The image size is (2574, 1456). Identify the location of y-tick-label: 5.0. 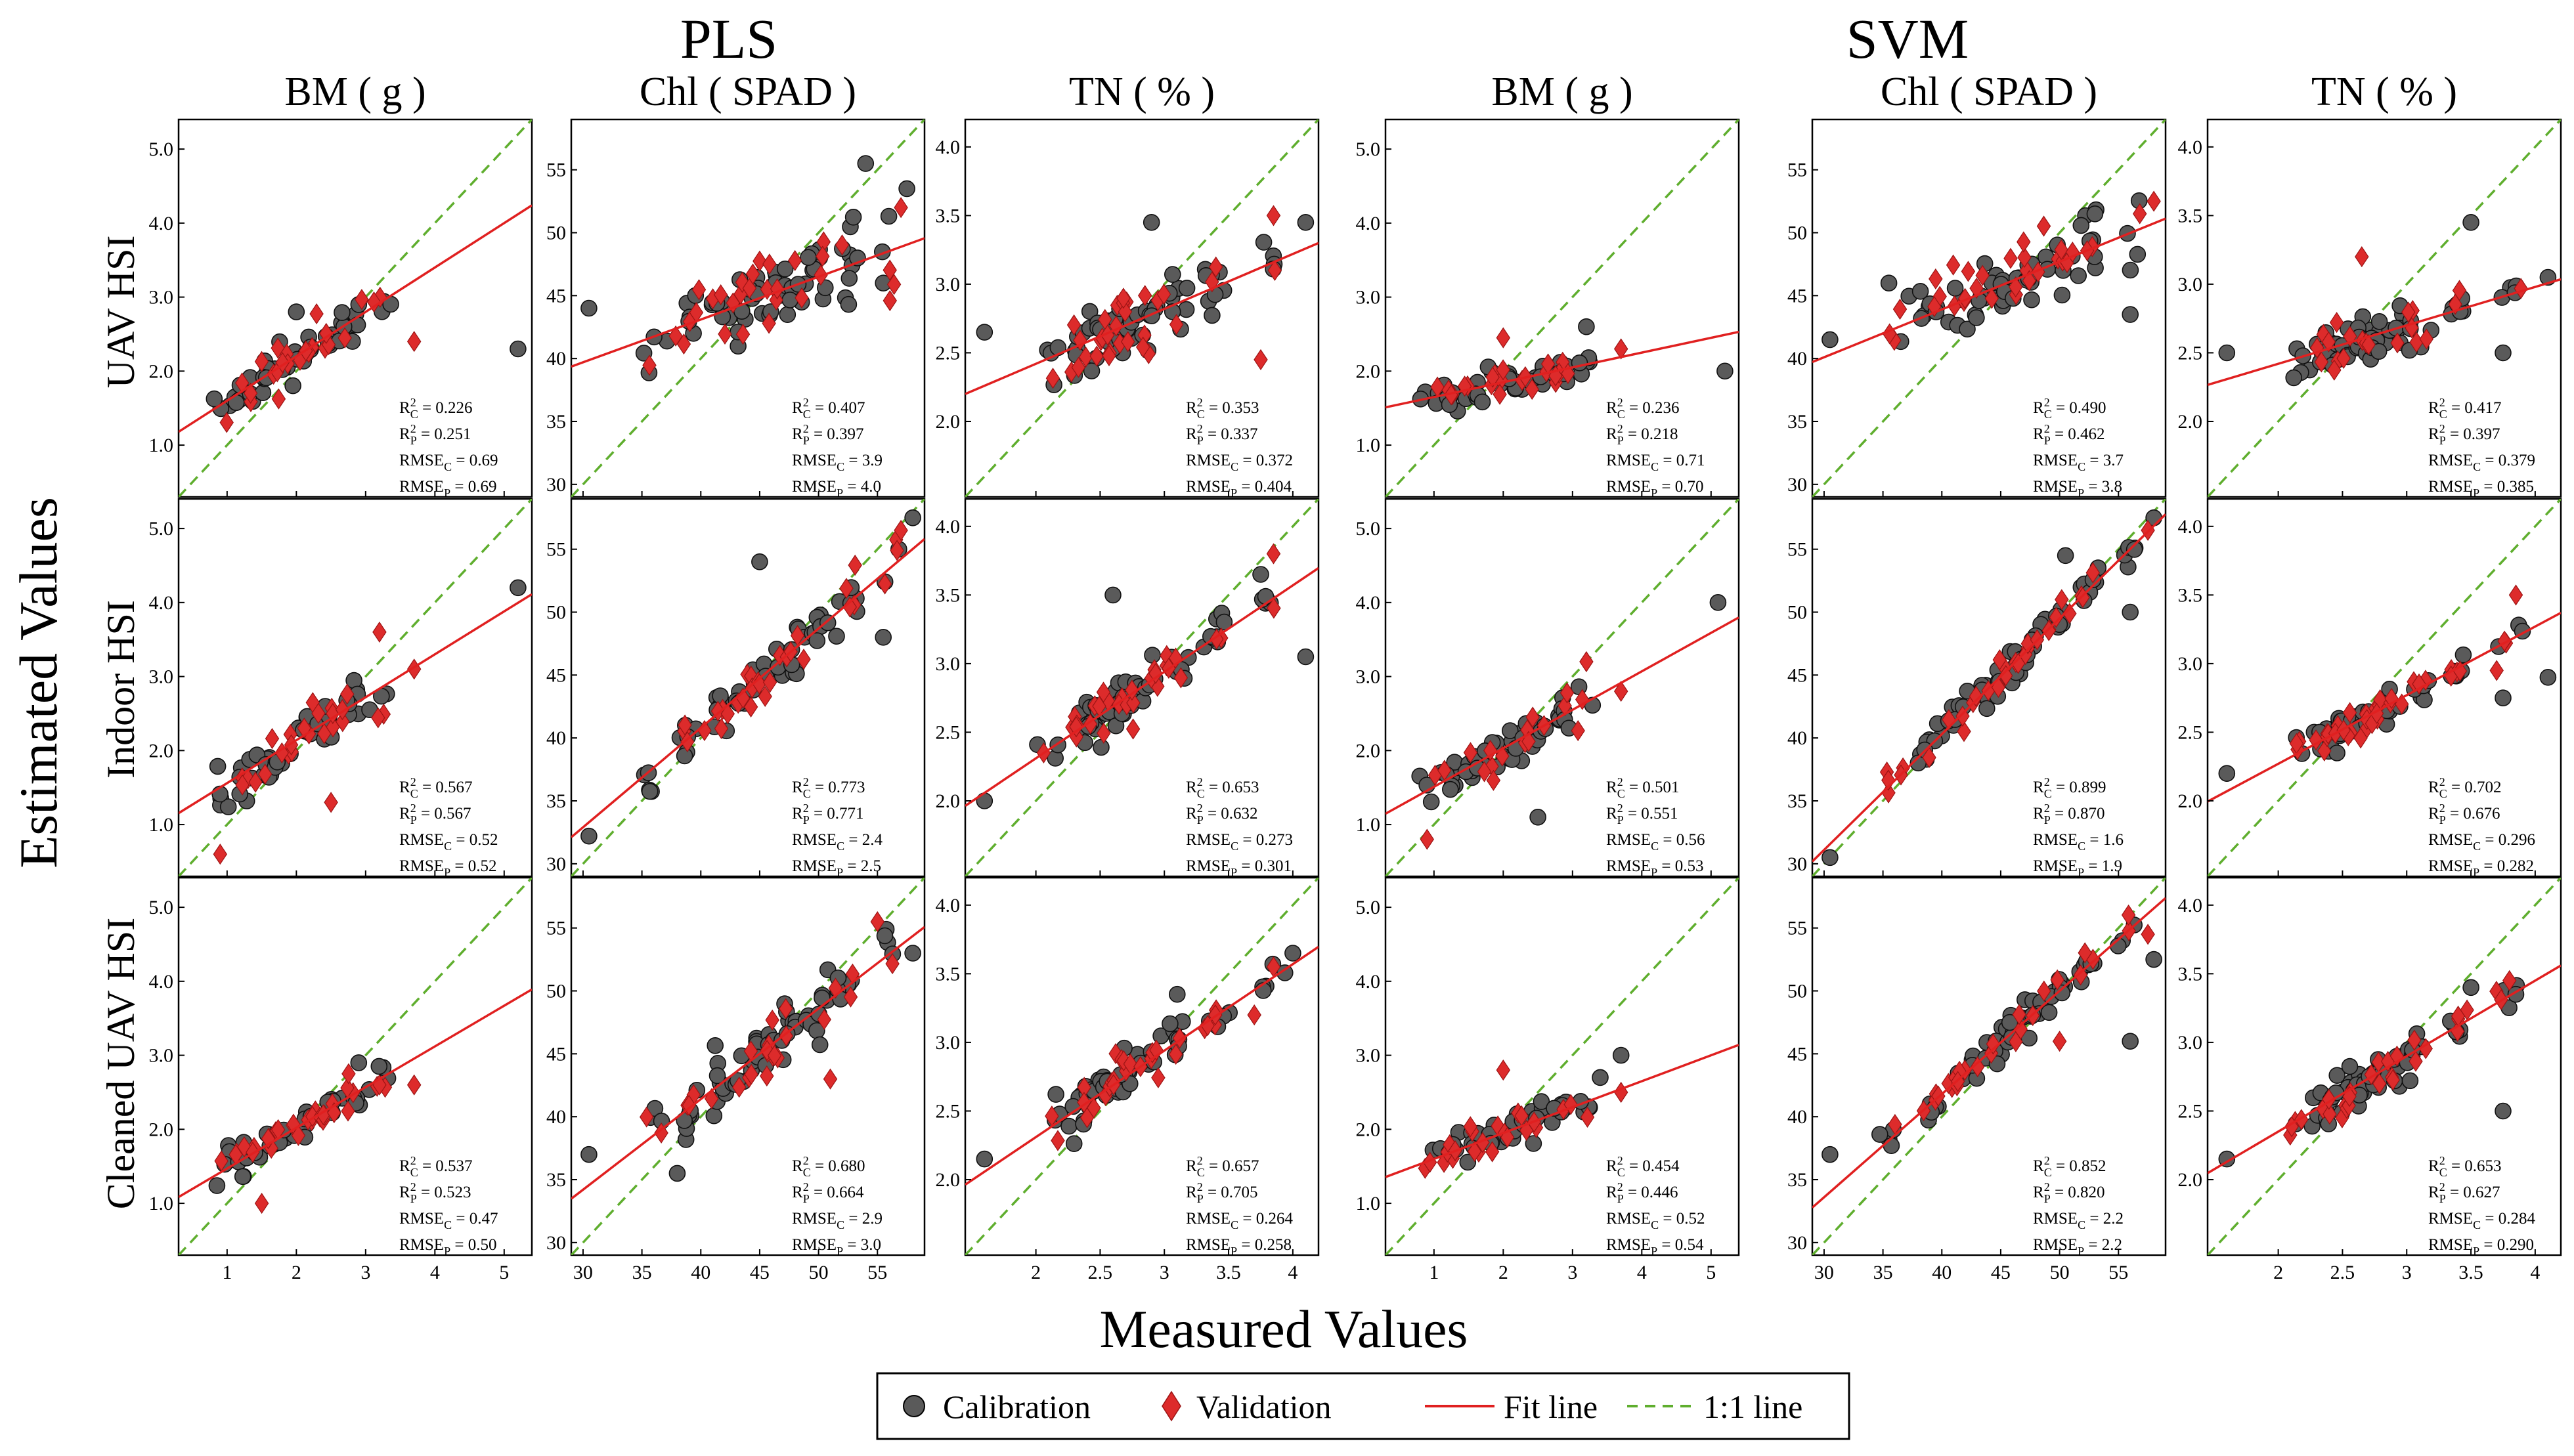
(161, 149).